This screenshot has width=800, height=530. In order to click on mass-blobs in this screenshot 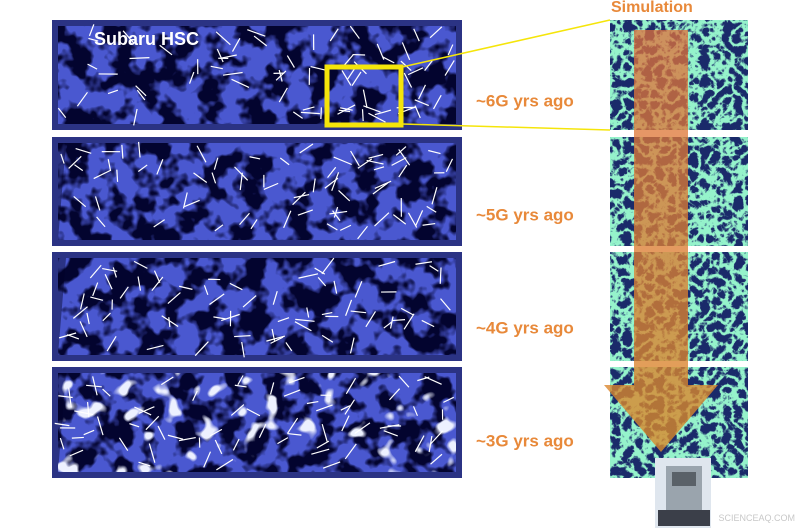, I will do `click(257, 75)`.